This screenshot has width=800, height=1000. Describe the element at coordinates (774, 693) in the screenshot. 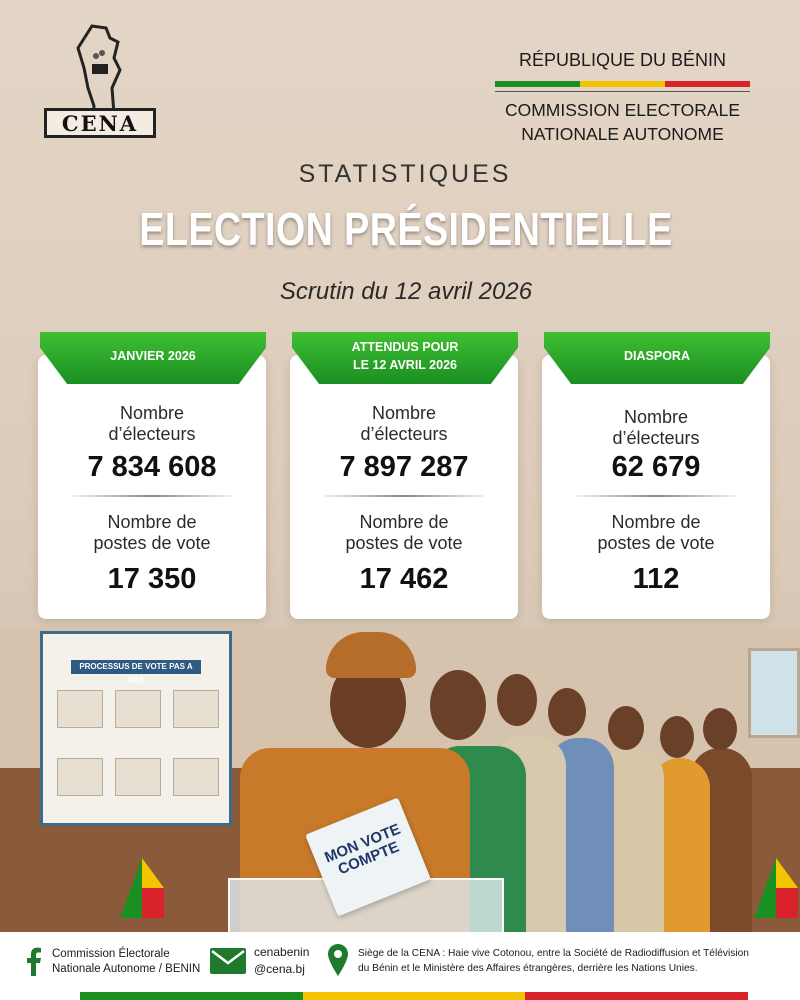

I see `window` at that location.